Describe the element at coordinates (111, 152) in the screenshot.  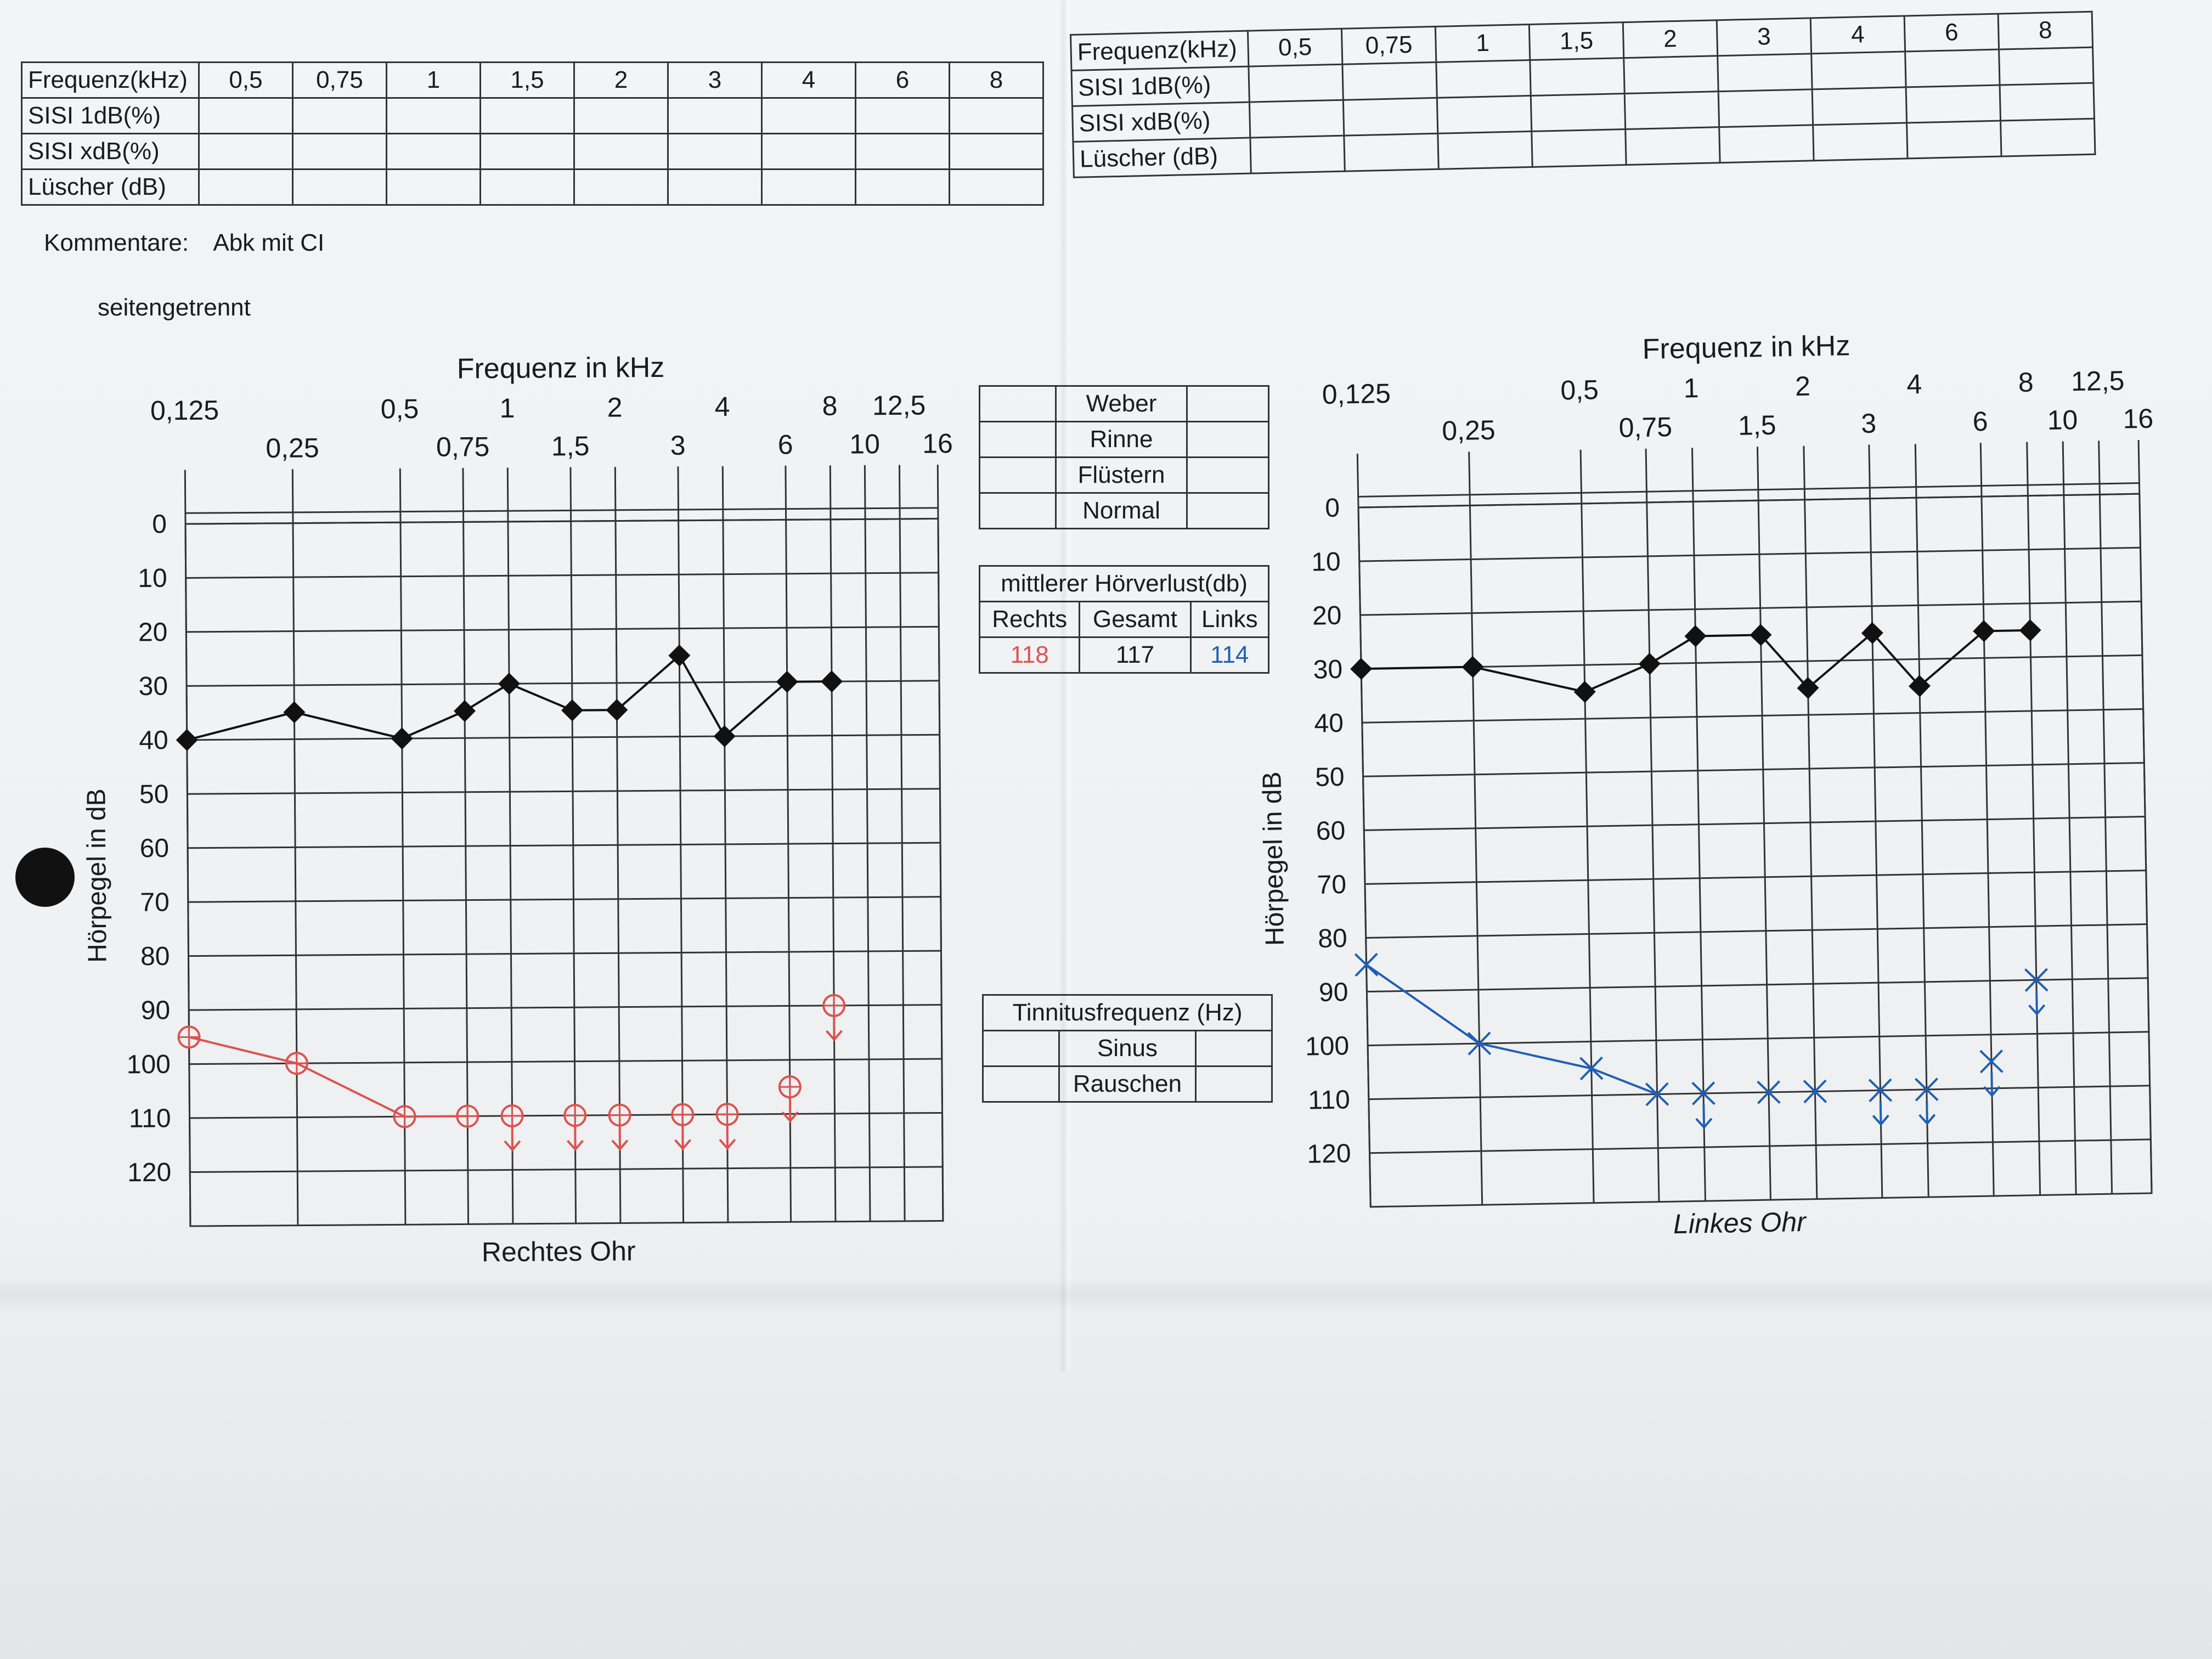
I see `sisi-row-label: SISI xdB(%)` at that location.